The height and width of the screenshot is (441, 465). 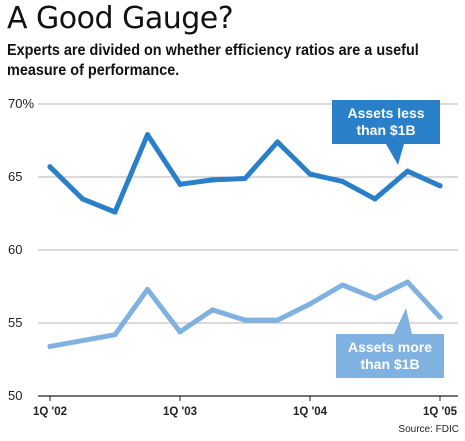 I want to click on y-tick-label: 65, so click(x=15, y=176).